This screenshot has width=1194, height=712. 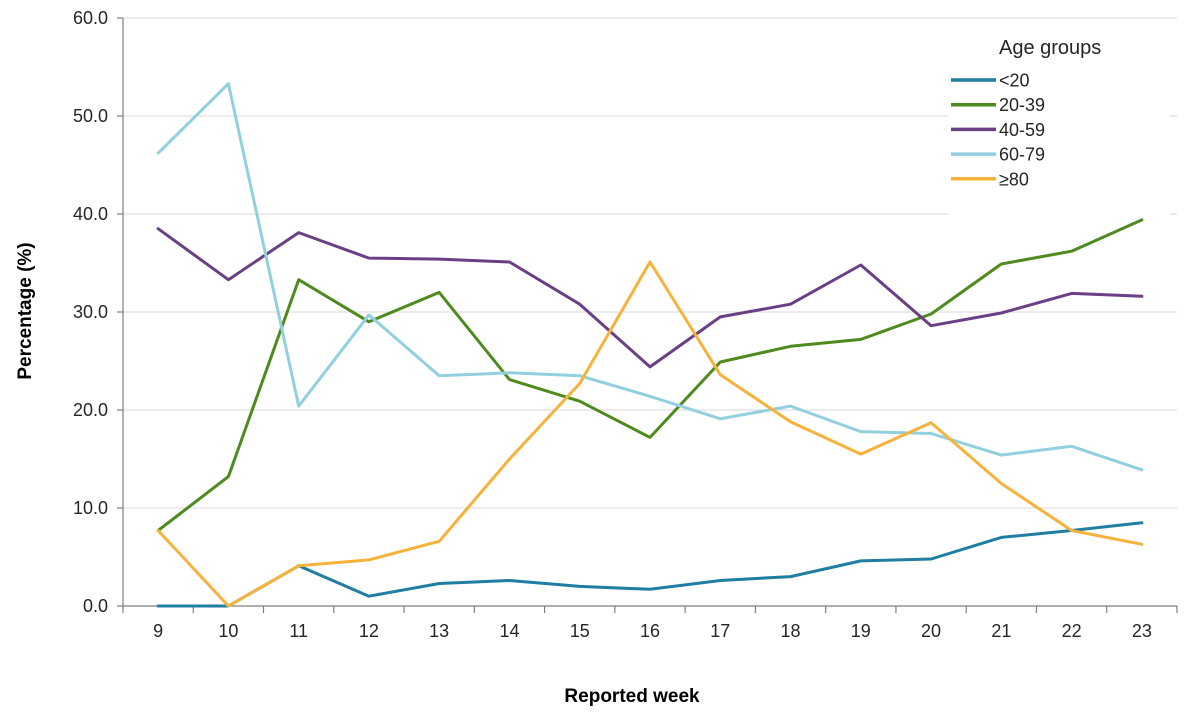 What do you see at coordinates (439, 631) in the screenshot?
I see `x-tick-label: 13` at bounding box center [439, 631].